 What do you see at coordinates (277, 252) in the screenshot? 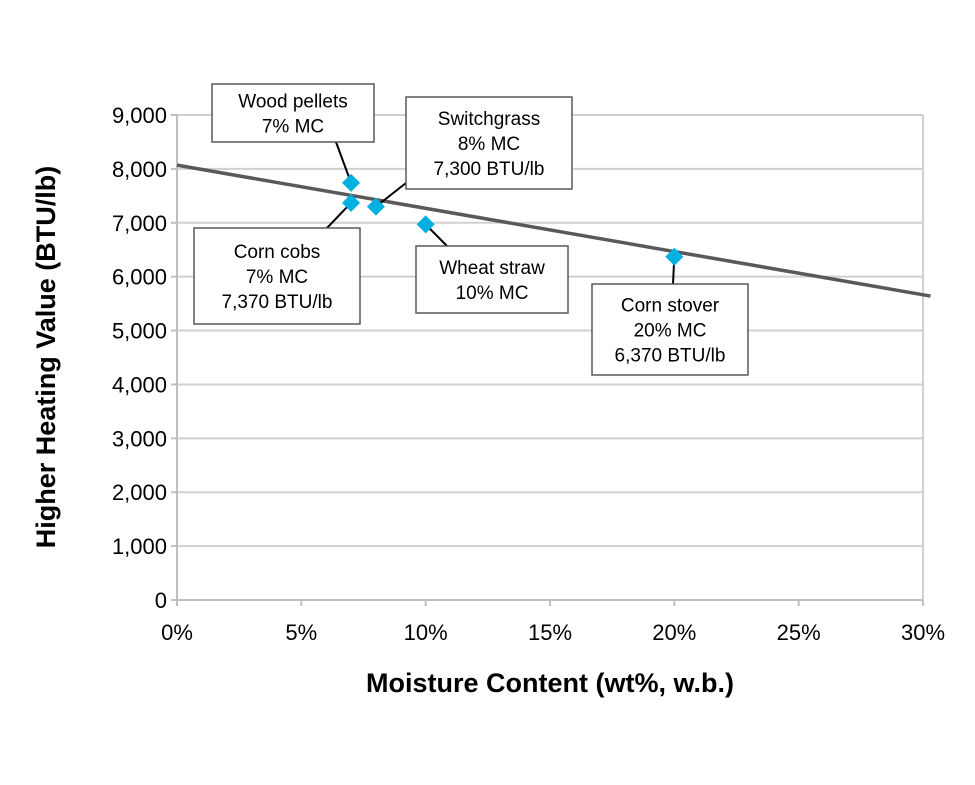
I see `data-label-text: Corn cobs` at bounding box center [277, 252].